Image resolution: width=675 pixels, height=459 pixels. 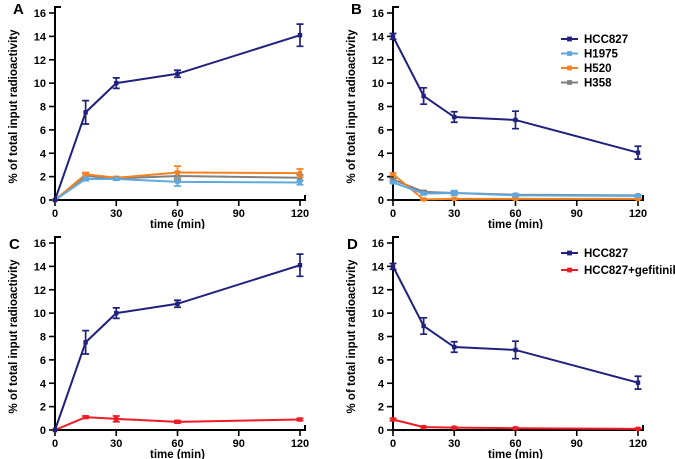 I want to click on series-H1975, so click(x=515, y=189).